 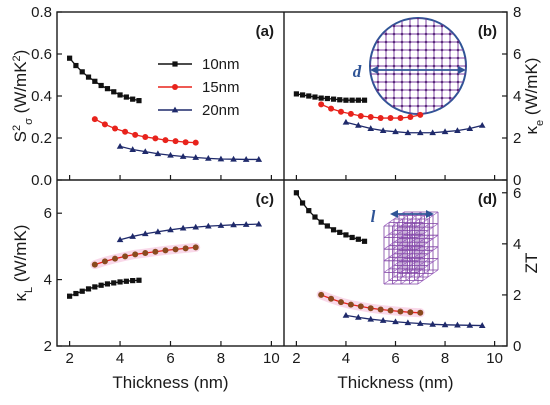 What do you see at coordinates (517, 12) in the screenshot?
I see `y-tick-label: 8` at bounding box center [517, 12].